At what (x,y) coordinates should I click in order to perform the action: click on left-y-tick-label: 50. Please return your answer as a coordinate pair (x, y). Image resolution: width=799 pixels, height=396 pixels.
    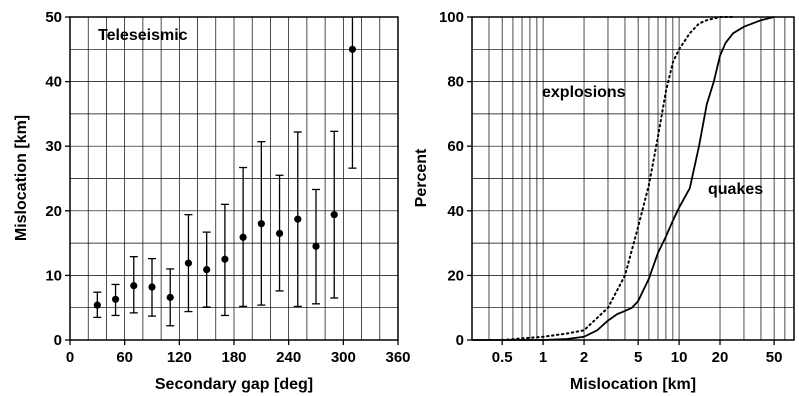
    Looking at the image, I should click on (53, 17).